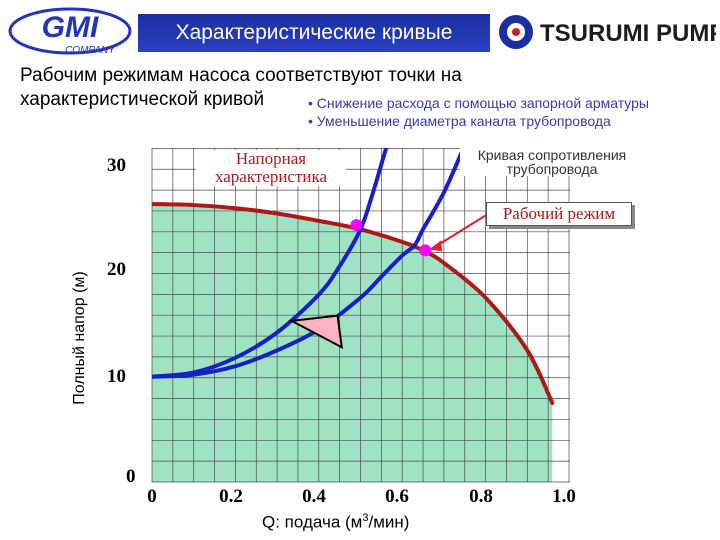  What do you see at coordinates (79, 338) in the screenshot?
I see `y-axis-label: Полный напор (м)` at bounding box center [79, 338].